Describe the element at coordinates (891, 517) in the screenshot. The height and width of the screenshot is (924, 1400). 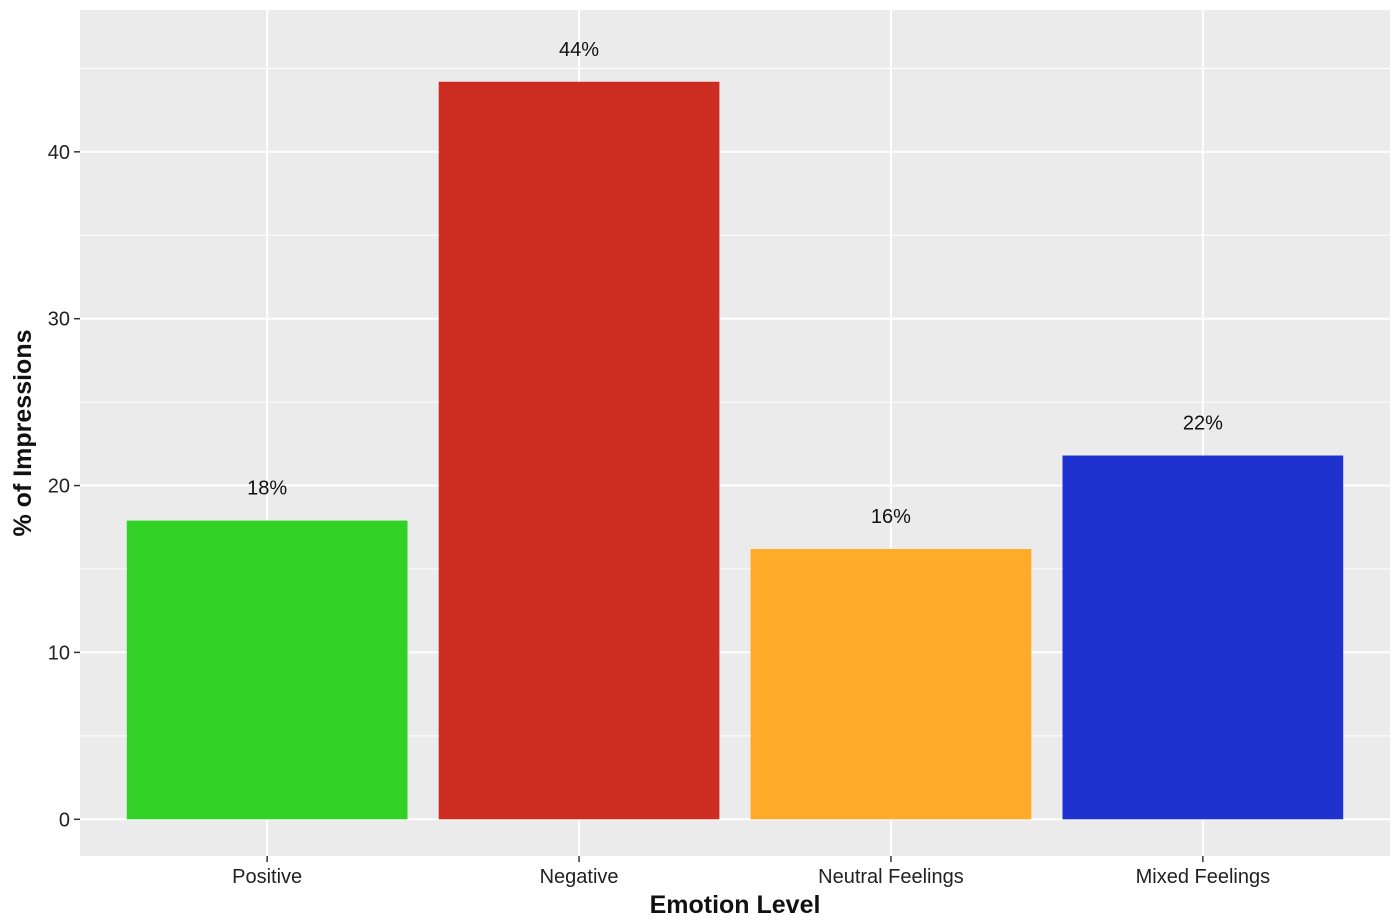
I see `data-label: 16%` at that location.